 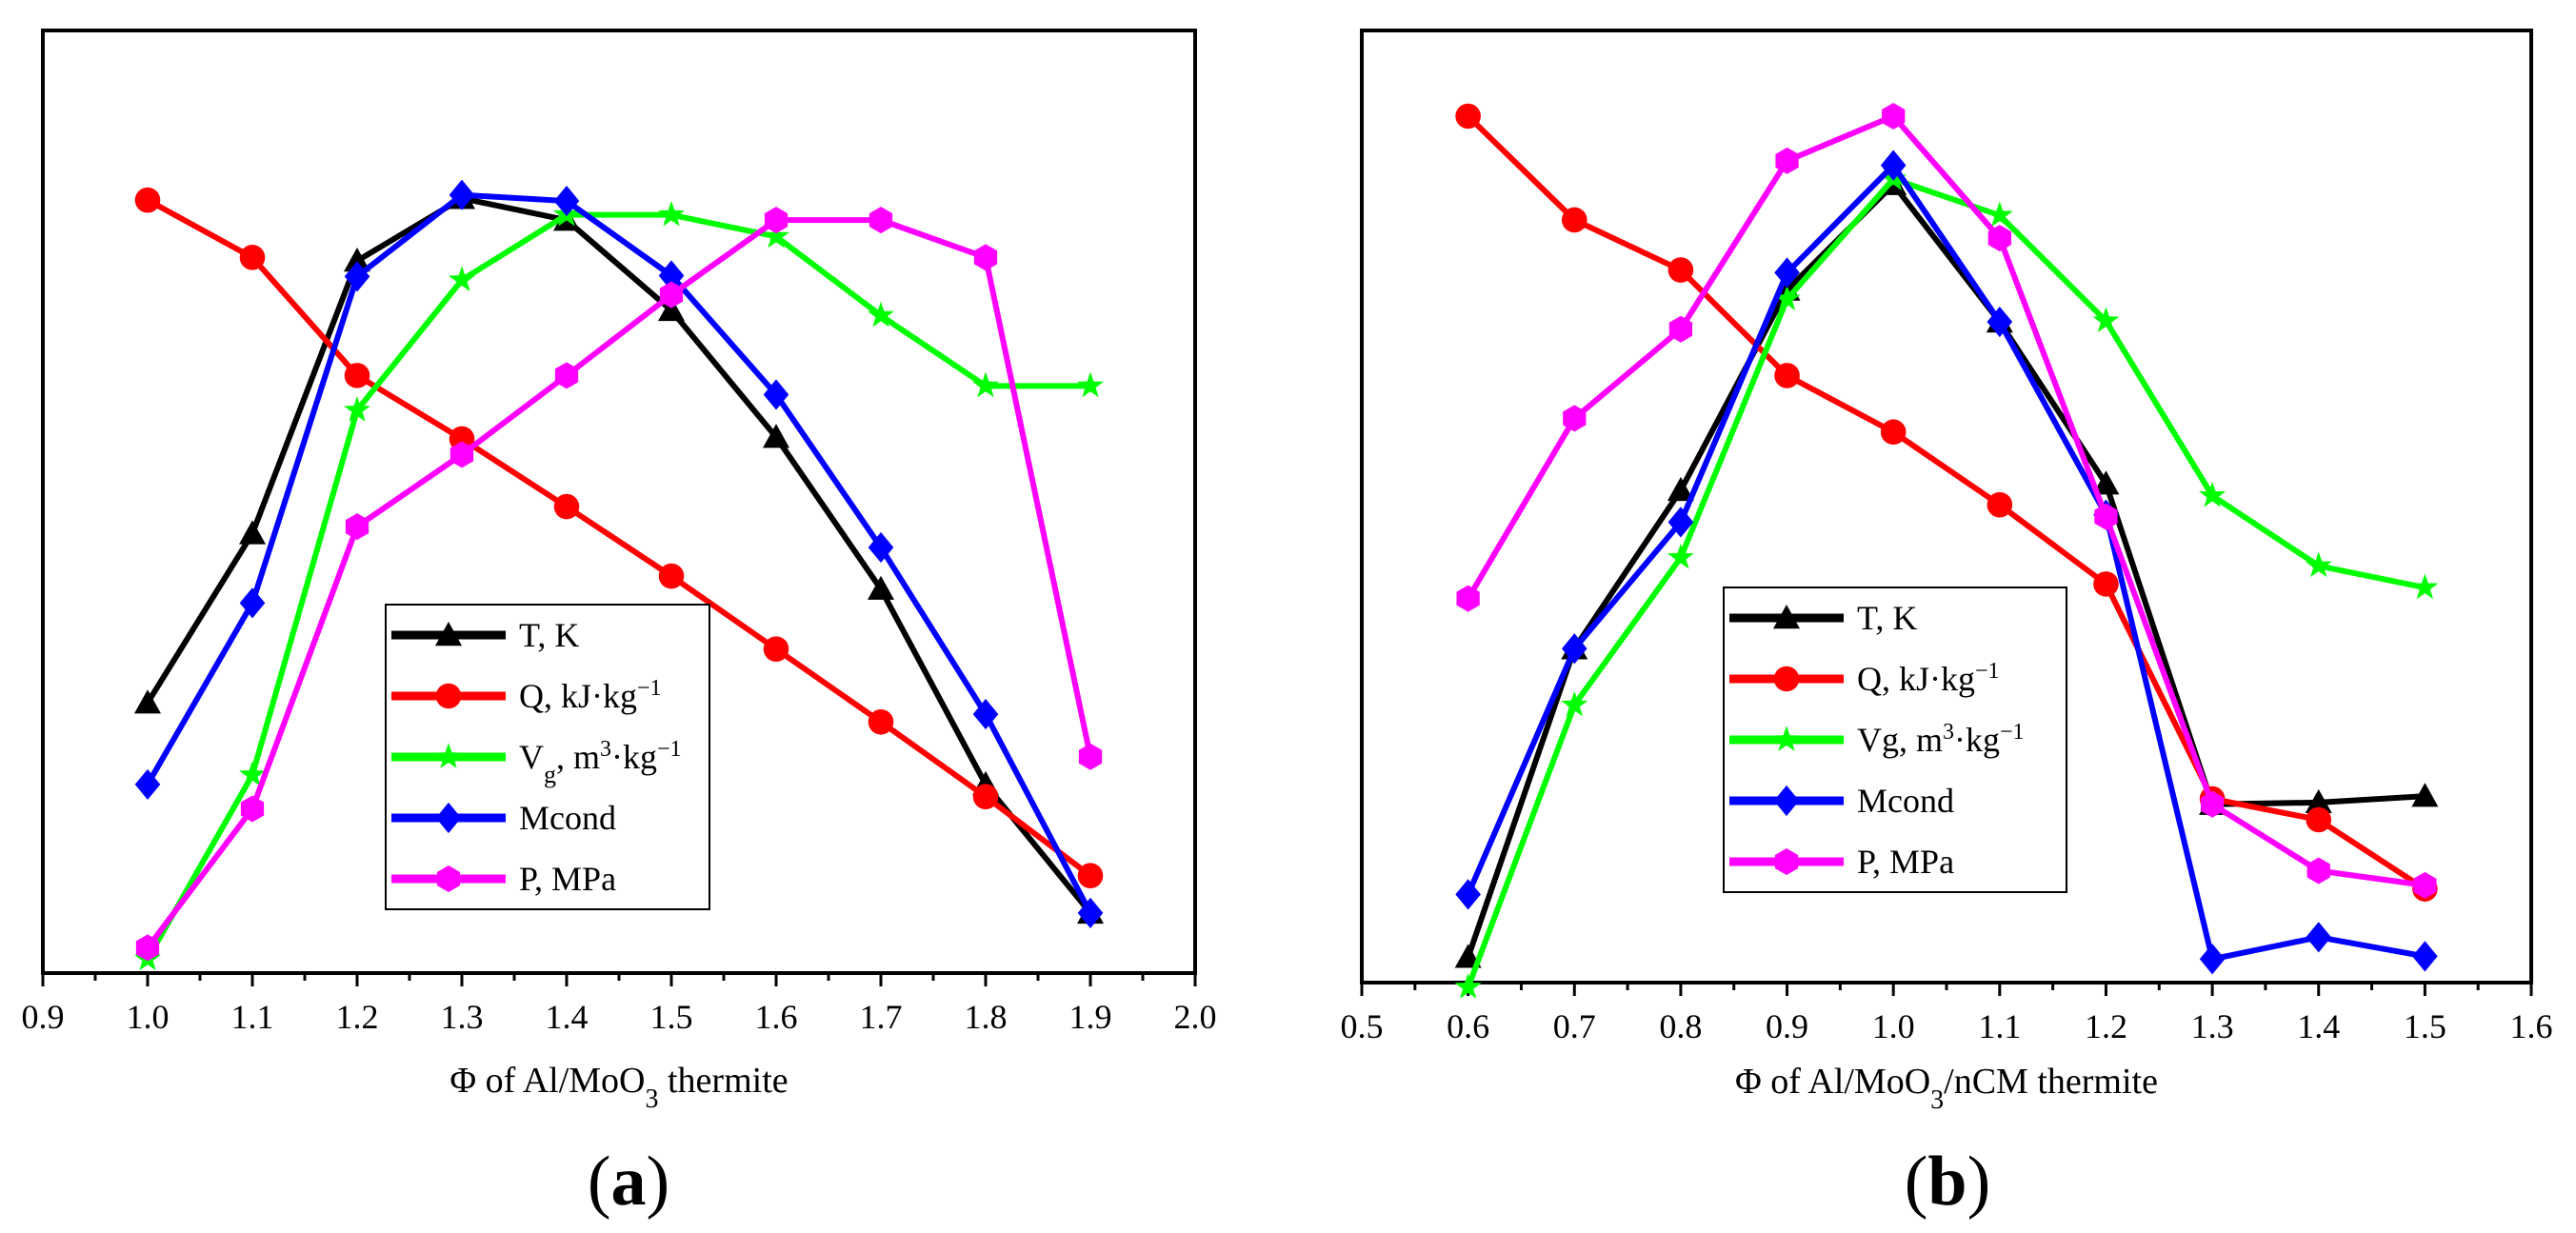 I want to click on x-tick-label: 1.1, so click(x=252, y=1017).